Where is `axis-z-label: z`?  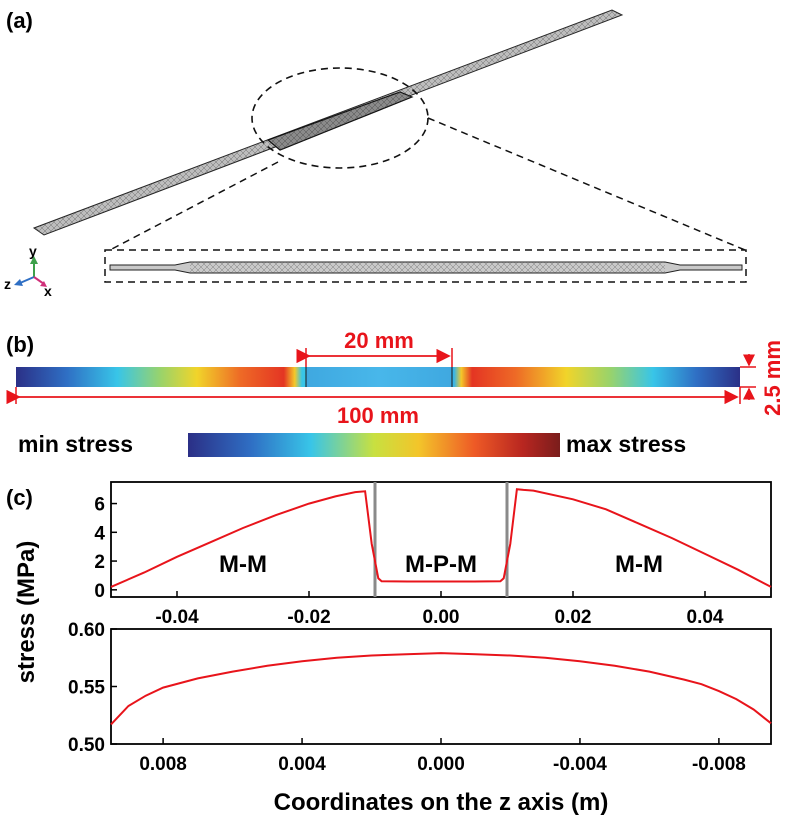
axis-z-label: z is located at coordinates (7, 284).